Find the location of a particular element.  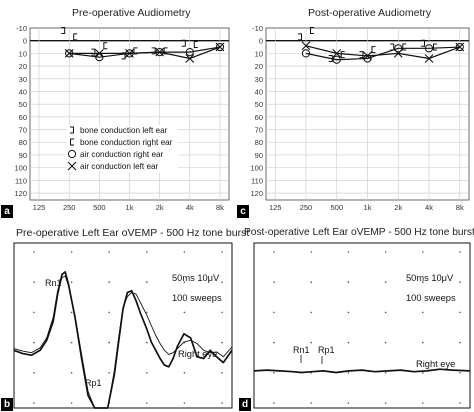

legend-label: air conduction right ear is located at coordinates (122, 154).